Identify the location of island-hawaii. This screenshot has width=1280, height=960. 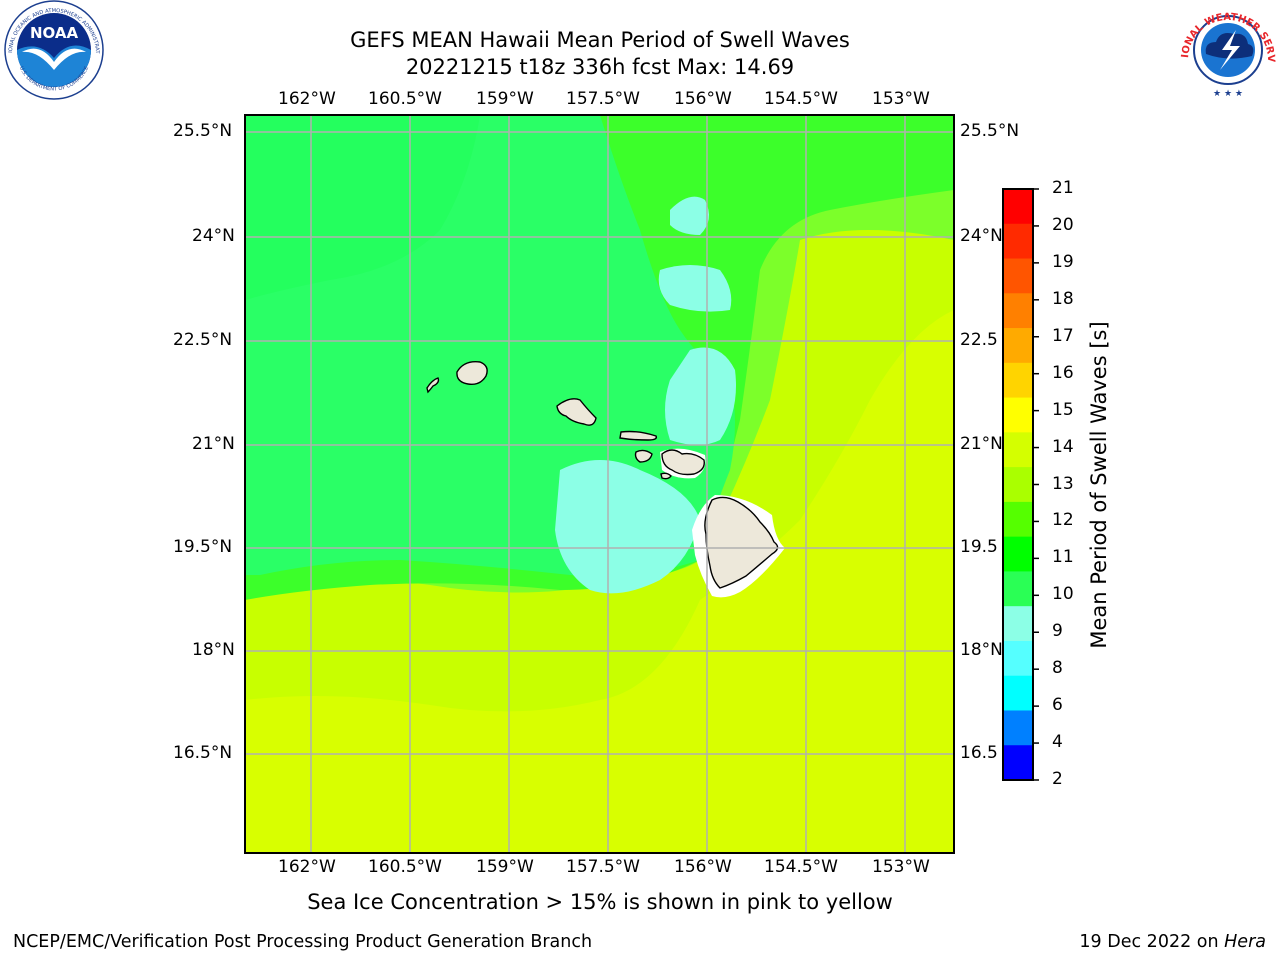
(741, 542).